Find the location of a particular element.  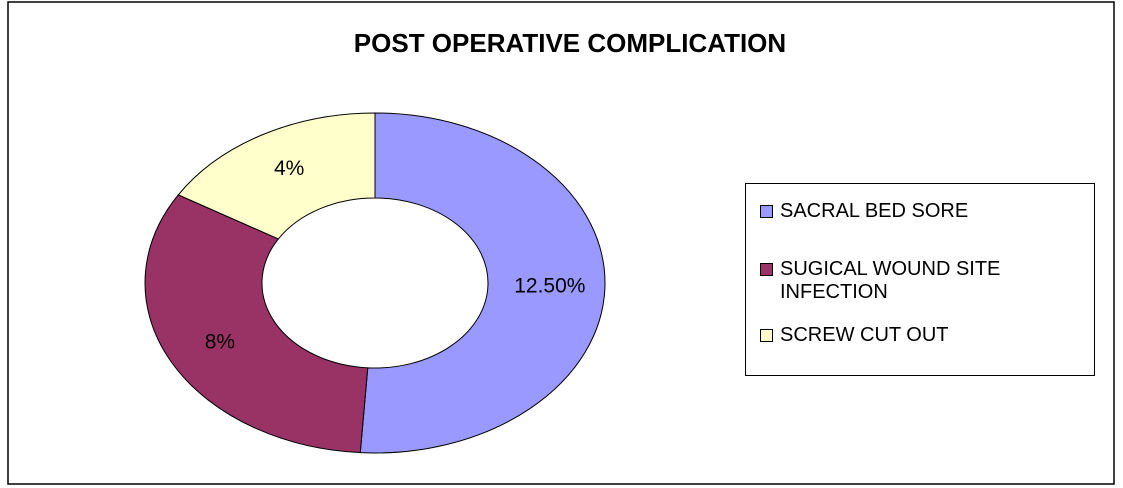

legend-label: SACRAL BED SORE is located at coordinates (874, 211).